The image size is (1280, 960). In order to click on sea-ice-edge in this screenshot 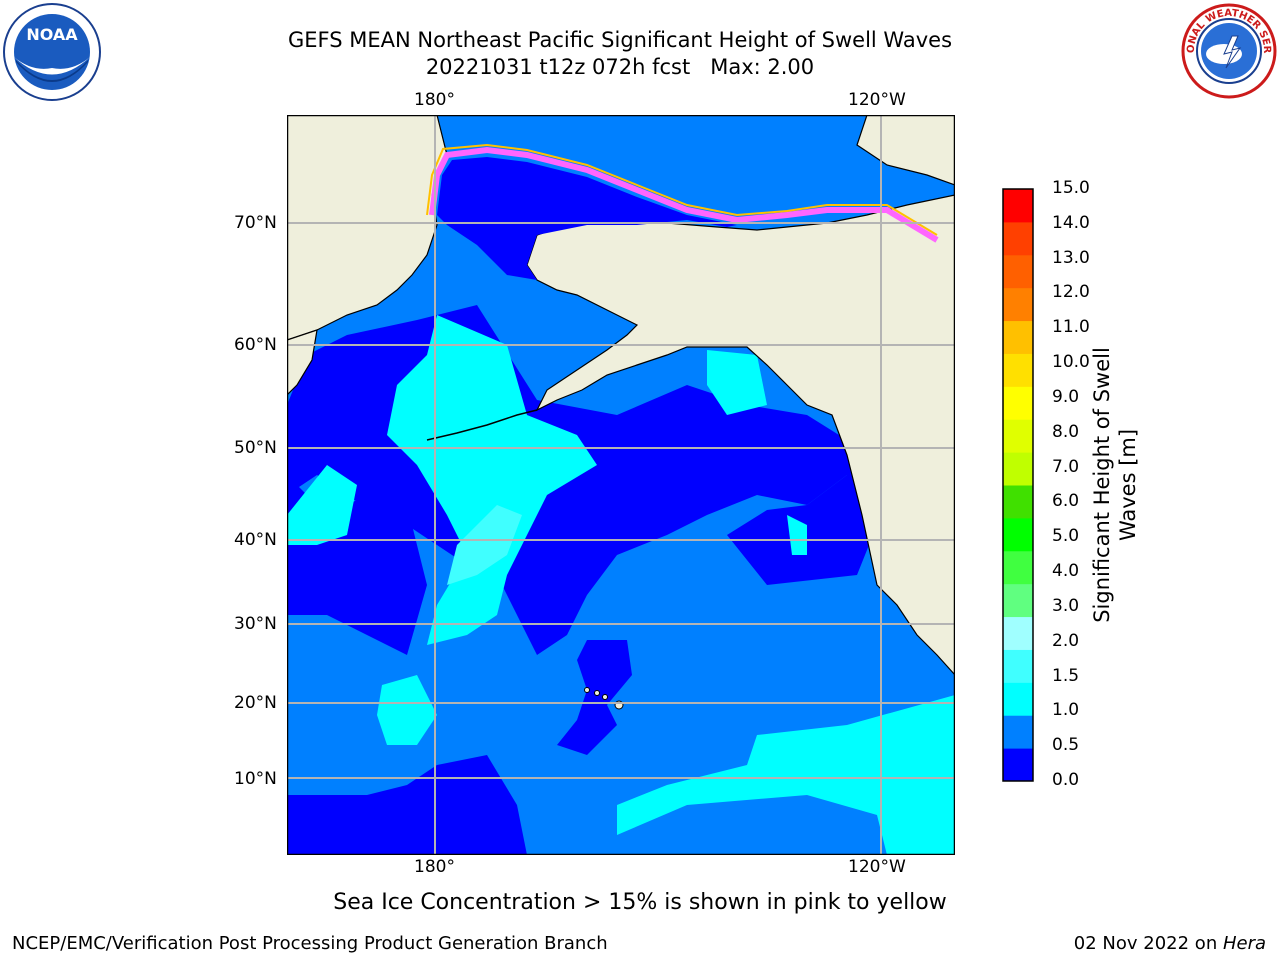, I will do `click(684, 194)`.